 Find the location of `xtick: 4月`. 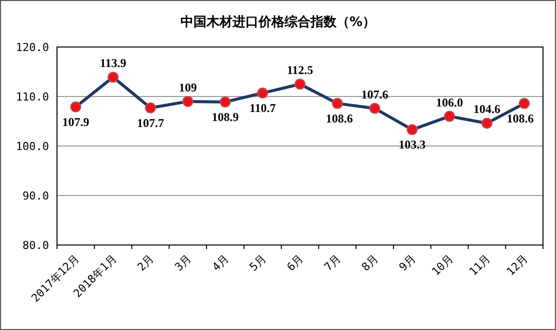

xtick: 4月 is located at coordinates (221, 263).